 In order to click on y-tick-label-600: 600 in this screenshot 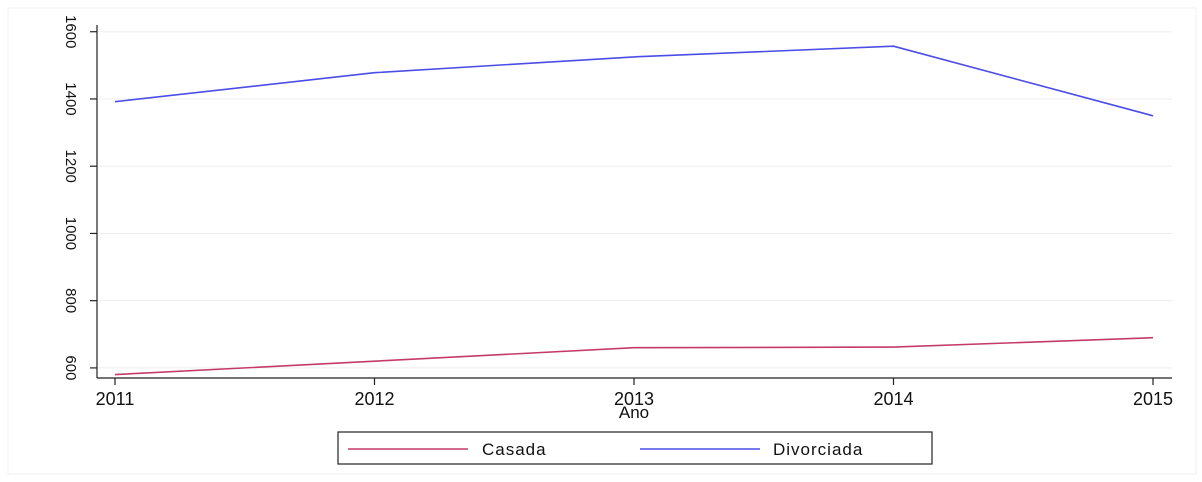, I will do `click(70, 367)`.